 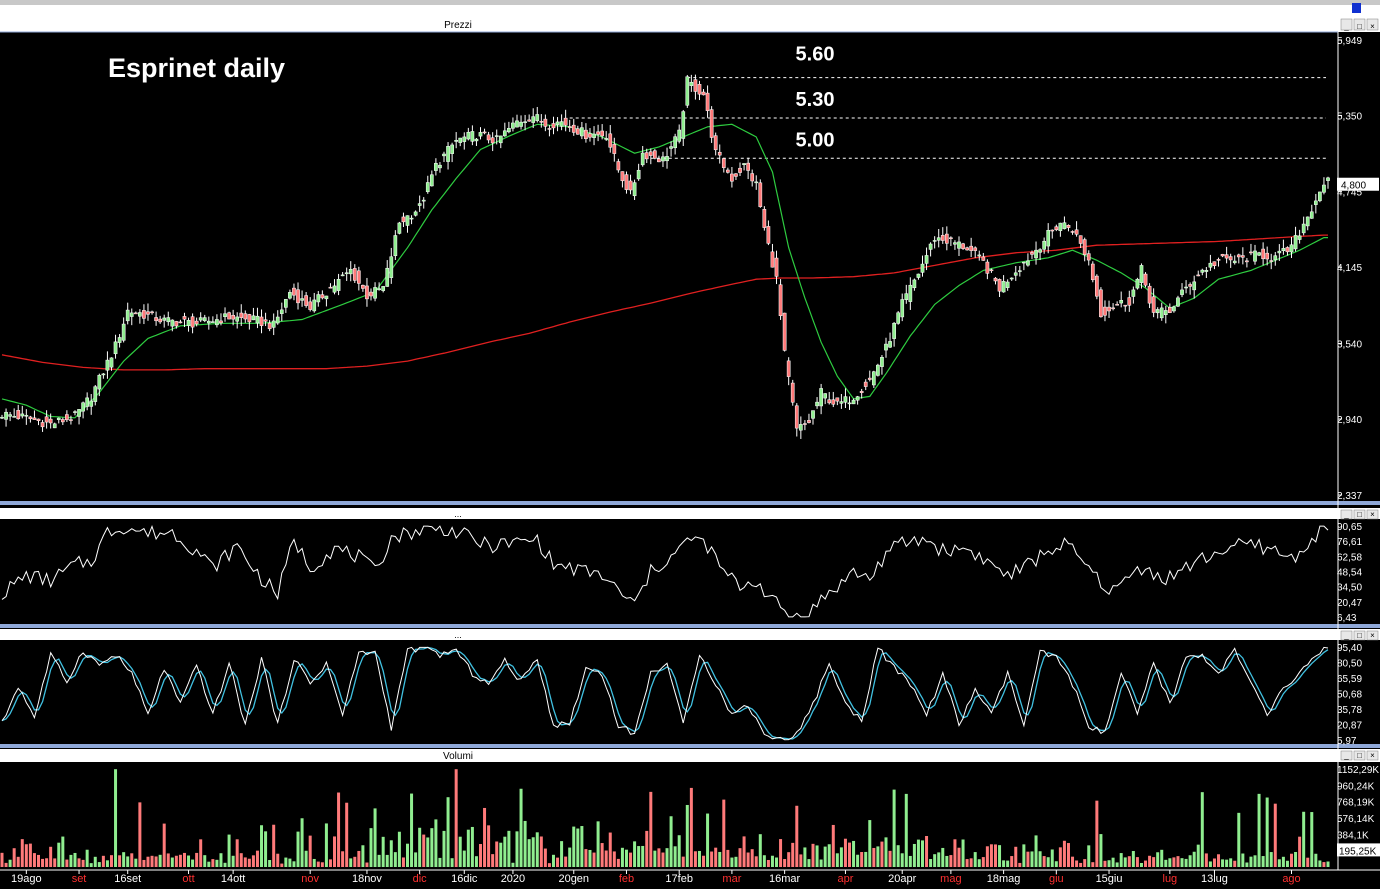 I want to click on date-tick-label: feb, so click(x=626, y=879).